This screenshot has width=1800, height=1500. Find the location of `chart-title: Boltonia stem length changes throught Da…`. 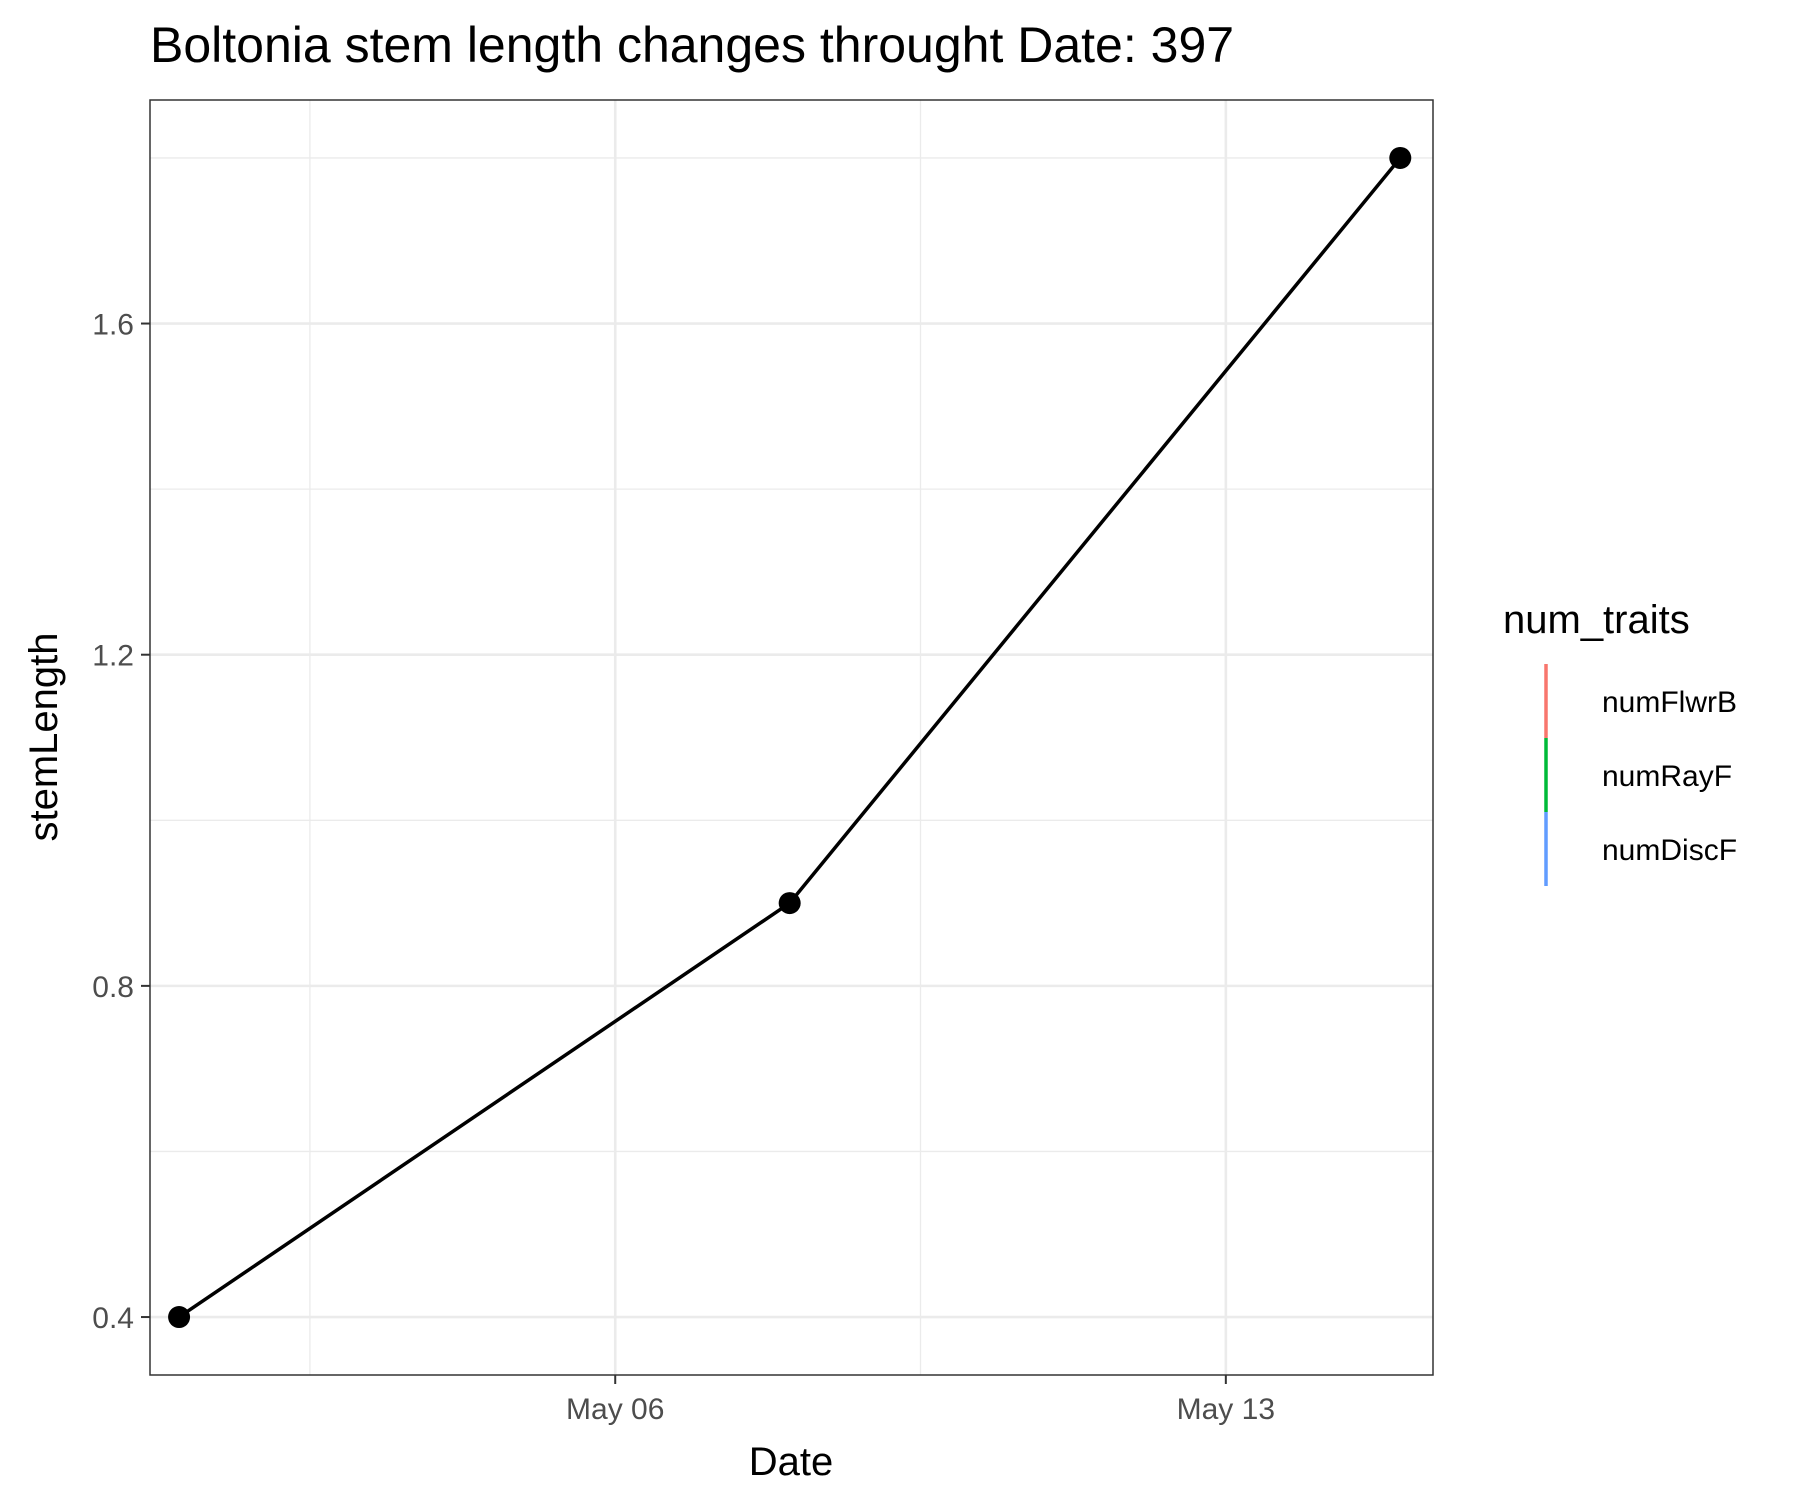

chart-title: Boltonia stem length changes throught Da… is located at coordinates (692, 45).